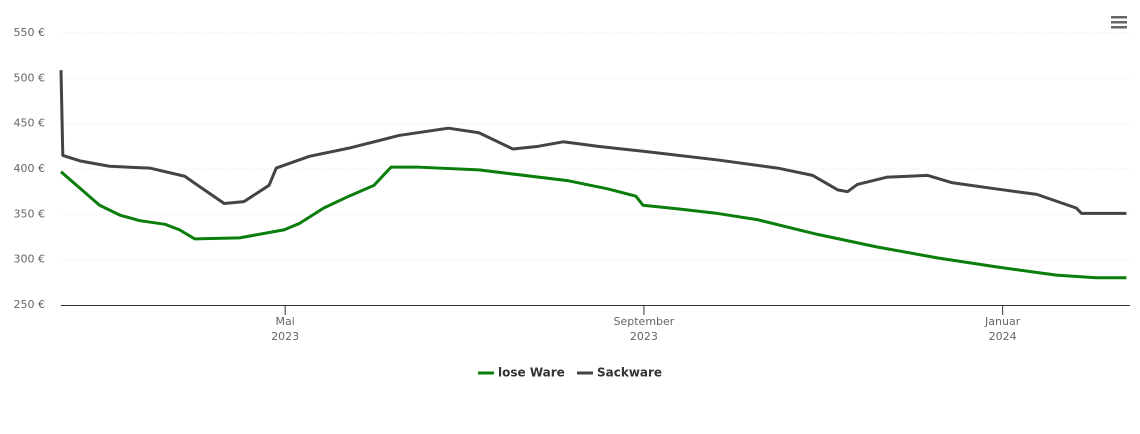  Describe the element at coordinates (30, 304) in the screenshot. I see `y-tick-label: 250 €` at that location.